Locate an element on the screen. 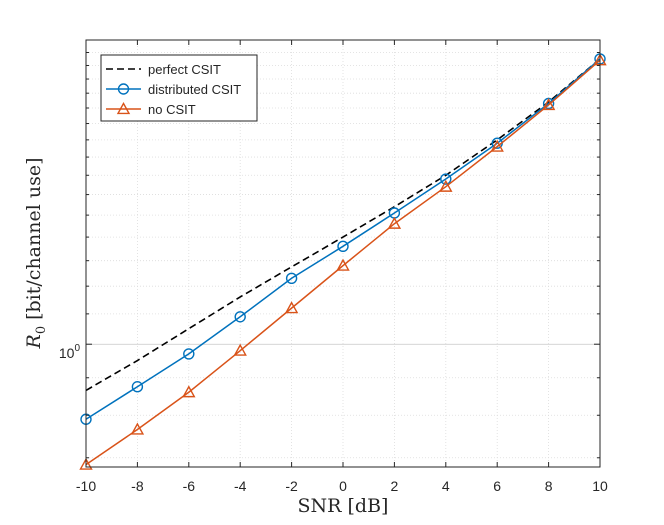  legend-entry: perfect CSIT is located at coordinates (163, 69).